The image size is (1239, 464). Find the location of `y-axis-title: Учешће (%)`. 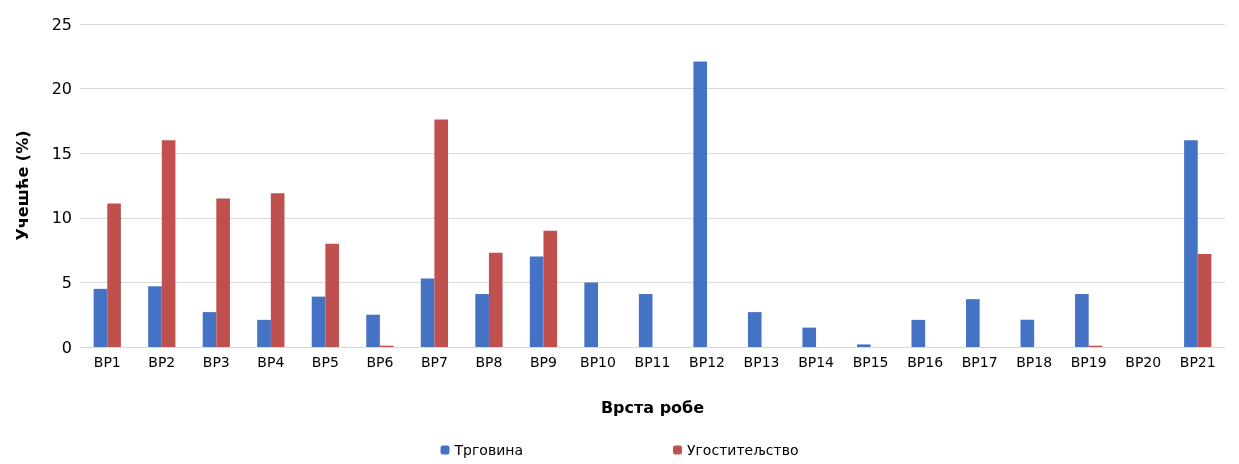

y-axis-title: Учешће (%) is located at coordinates (22, 185).